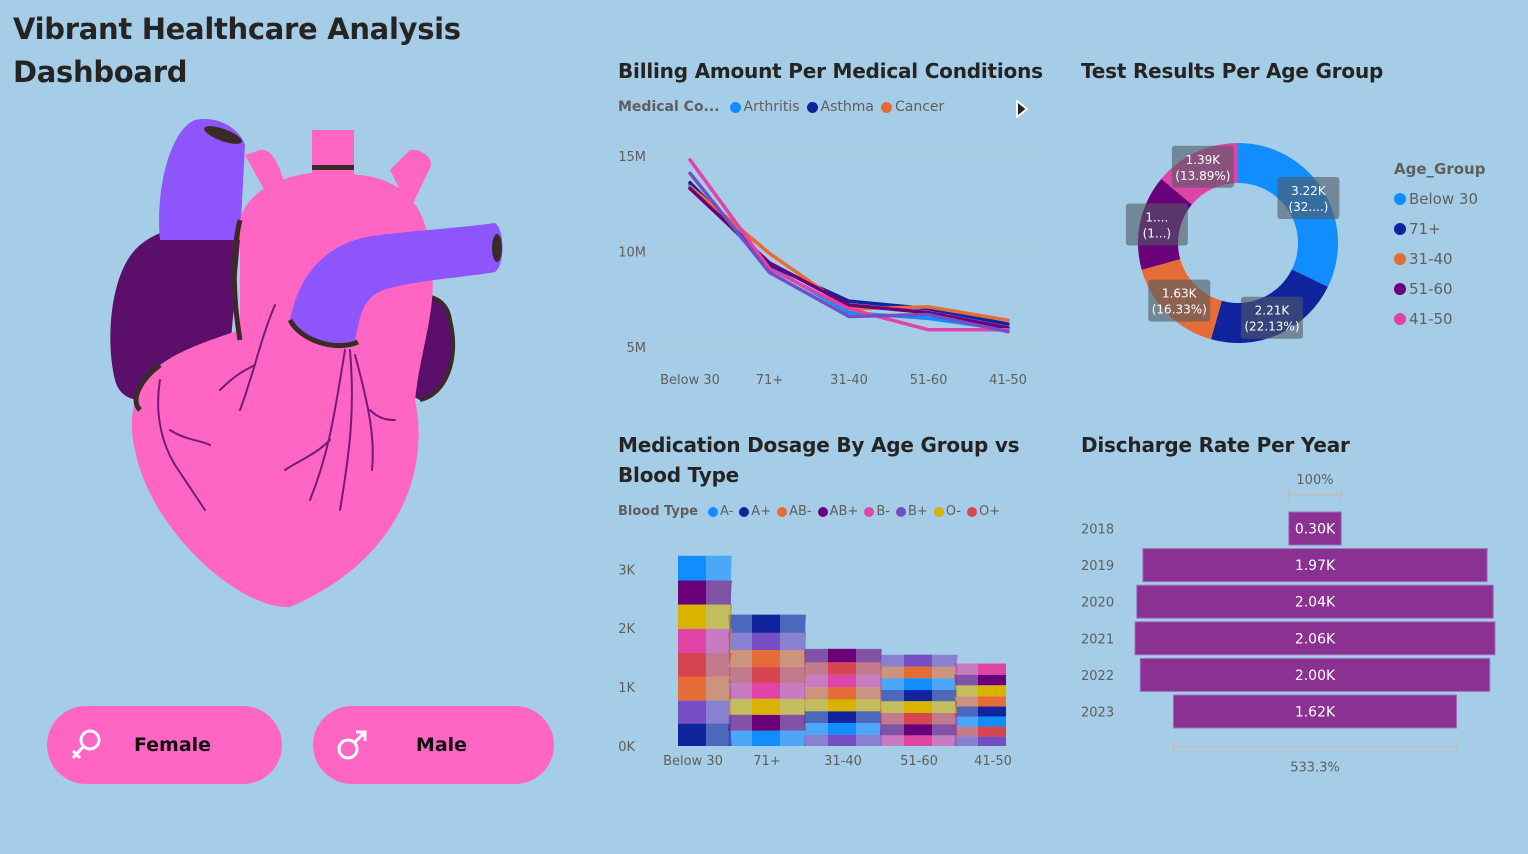  What do you see at coordinates (1315, 676) in the screenshot?
I see `funnel-bar-label: 2.00K` at bounding box center [1315, 676].